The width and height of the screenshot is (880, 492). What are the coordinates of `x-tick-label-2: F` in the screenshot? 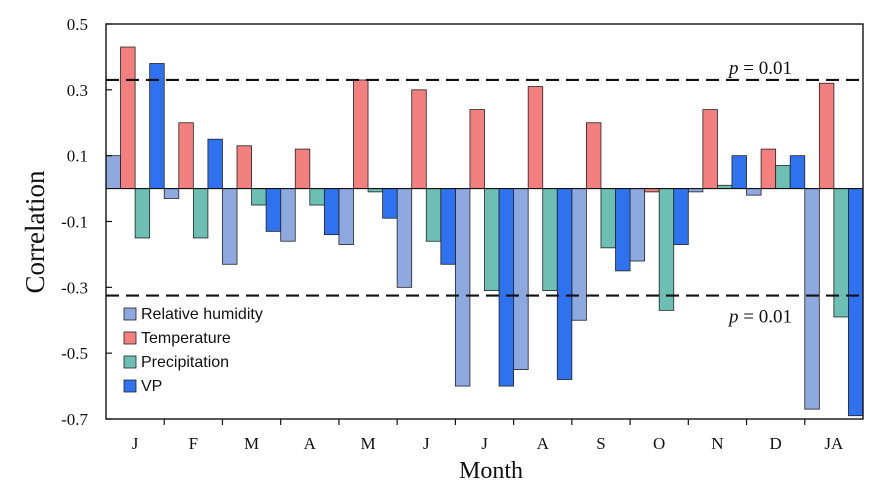 It's located at (193, 443).